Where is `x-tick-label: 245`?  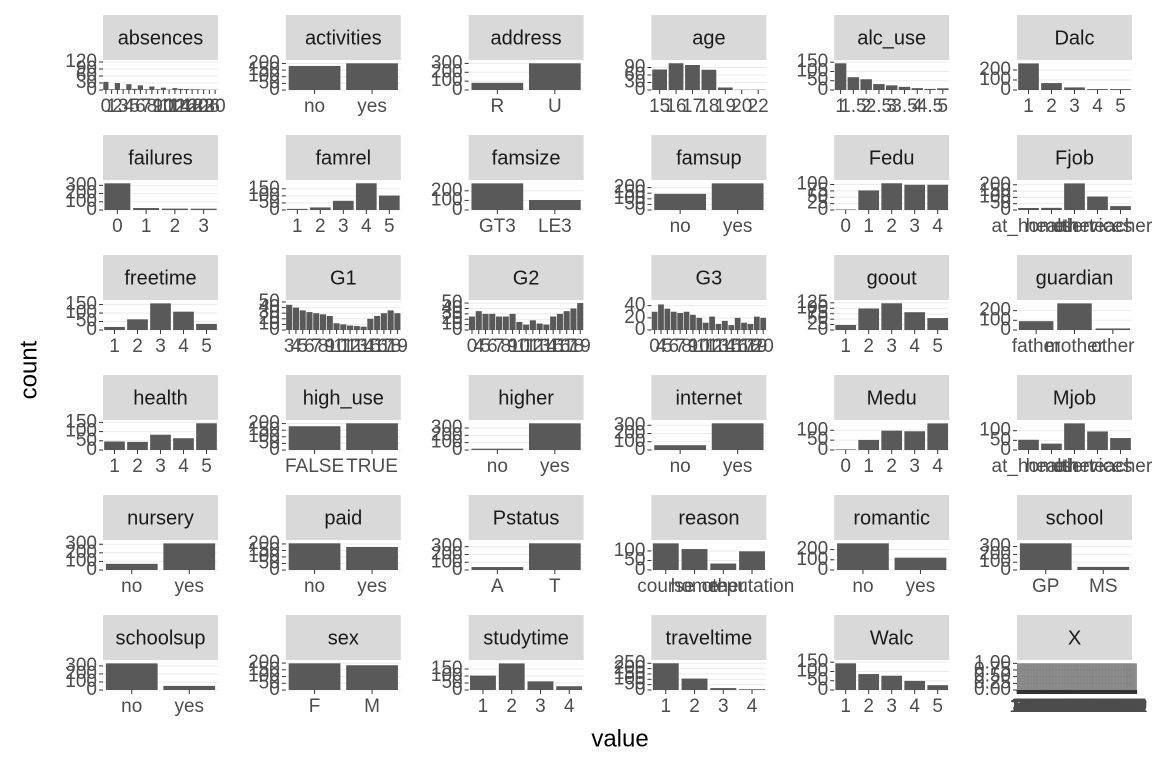
x-tick-label: 245 is located at coordinates (1091, 706).